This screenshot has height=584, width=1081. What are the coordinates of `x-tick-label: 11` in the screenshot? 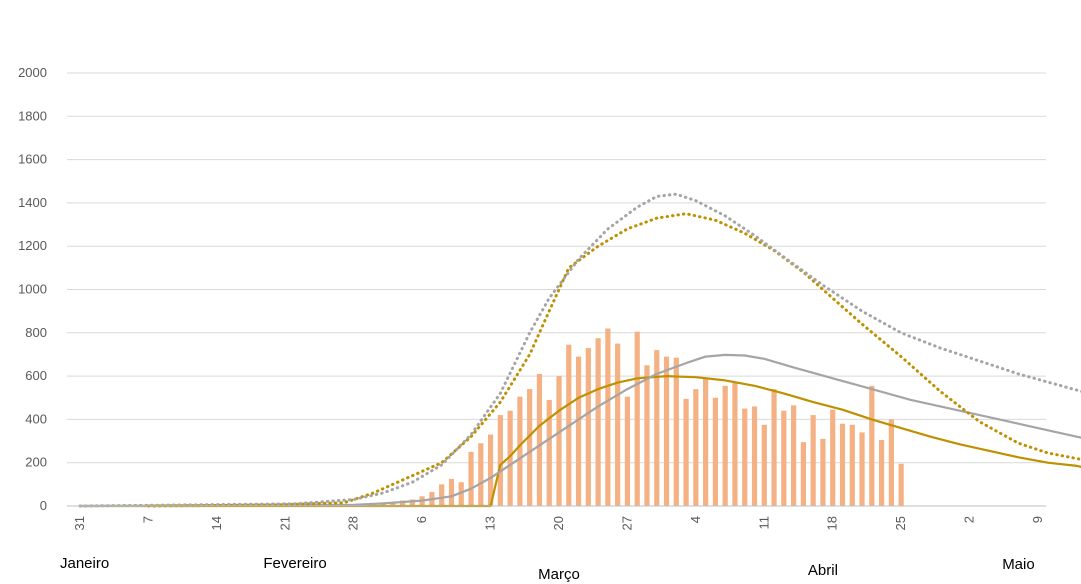 It's located at (763, 523).